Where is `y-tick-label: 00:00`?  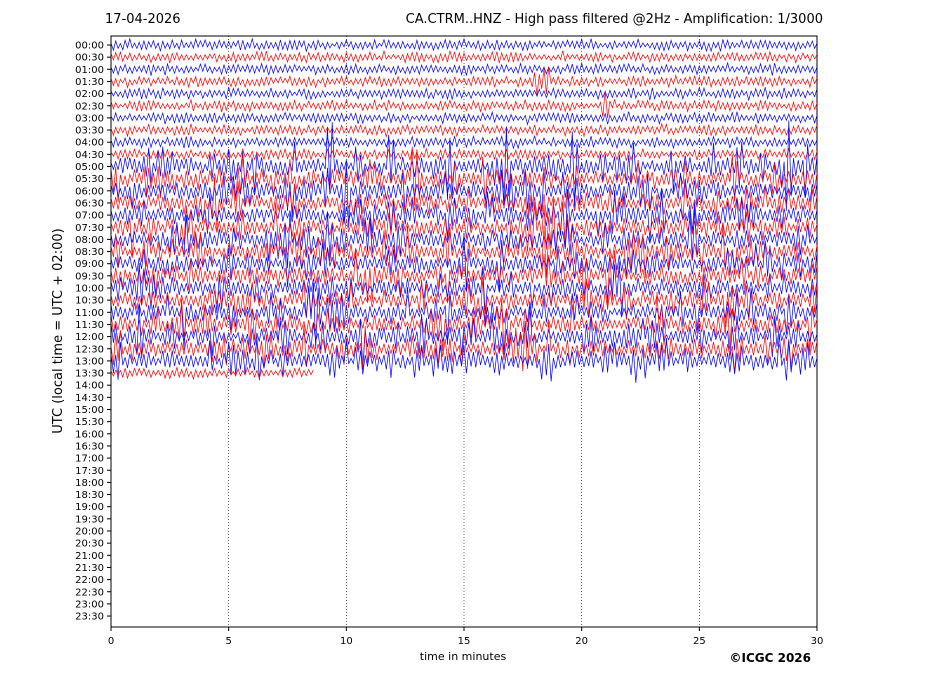 y-tick-label: 00:00 is located at coordinates (89, 46).